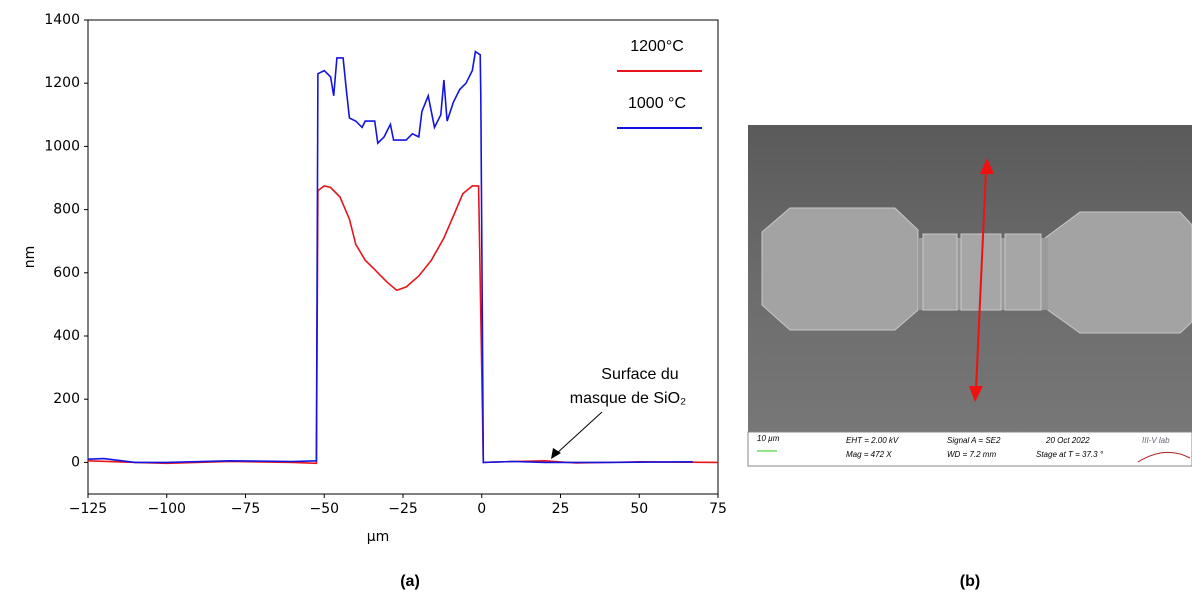 The image size is (1192, 600). Describe the element at coordinates (66, 336) in the screenshot. I see `y-tick-label: 400` at that location.